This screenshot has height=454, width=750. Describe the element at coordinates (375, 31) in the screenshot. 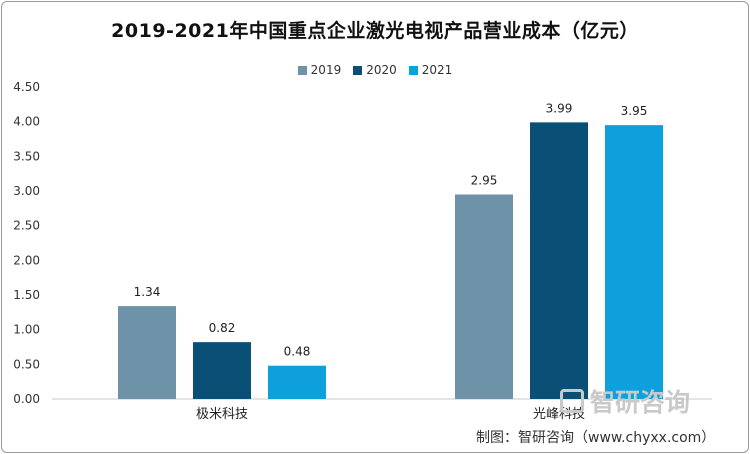

I see `chart-title: 2019-2021年中国重点企业激光电视产品营业成本（亿元）` at that location.